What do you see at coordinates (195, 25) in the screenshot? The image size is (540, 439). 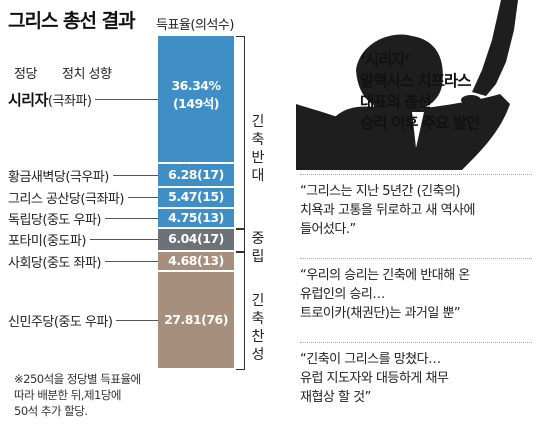 I see `vote-share-header: 득표율(의석수)` at bounding box center [195, 25].